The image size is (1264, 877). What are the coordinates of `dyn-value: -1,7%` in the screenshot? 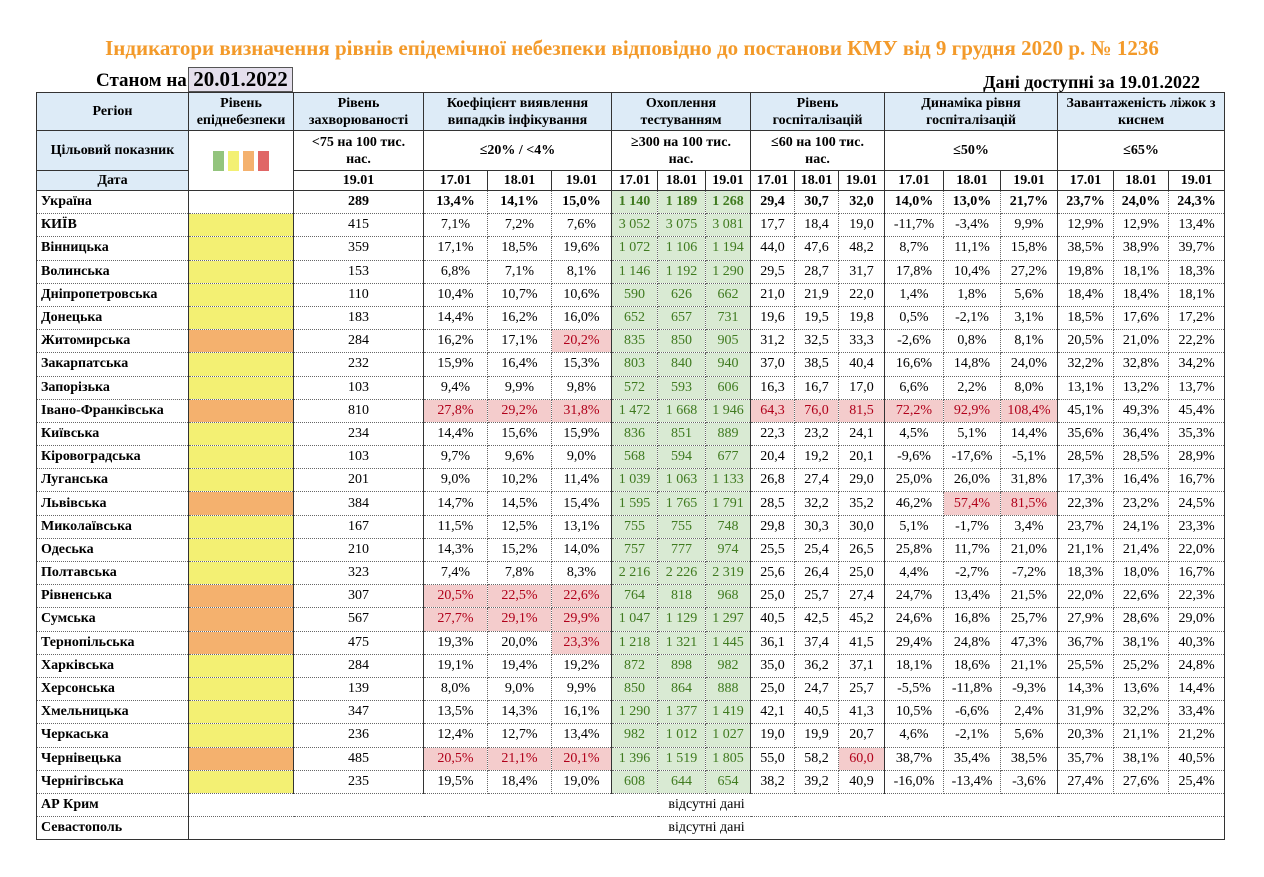 It's located at (972, 526).